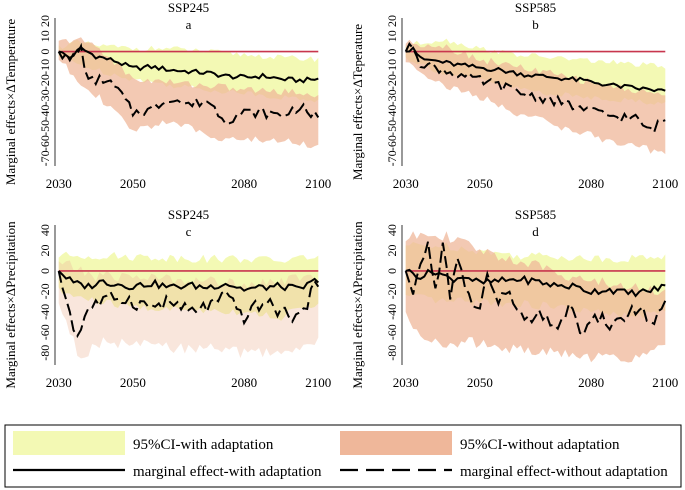 Image resolution: width=685 pixels, height=490 pixels. Describe the element at coordinates (69, 443) in the screenshot. I see `legend-swatch-ci-with` at that location.